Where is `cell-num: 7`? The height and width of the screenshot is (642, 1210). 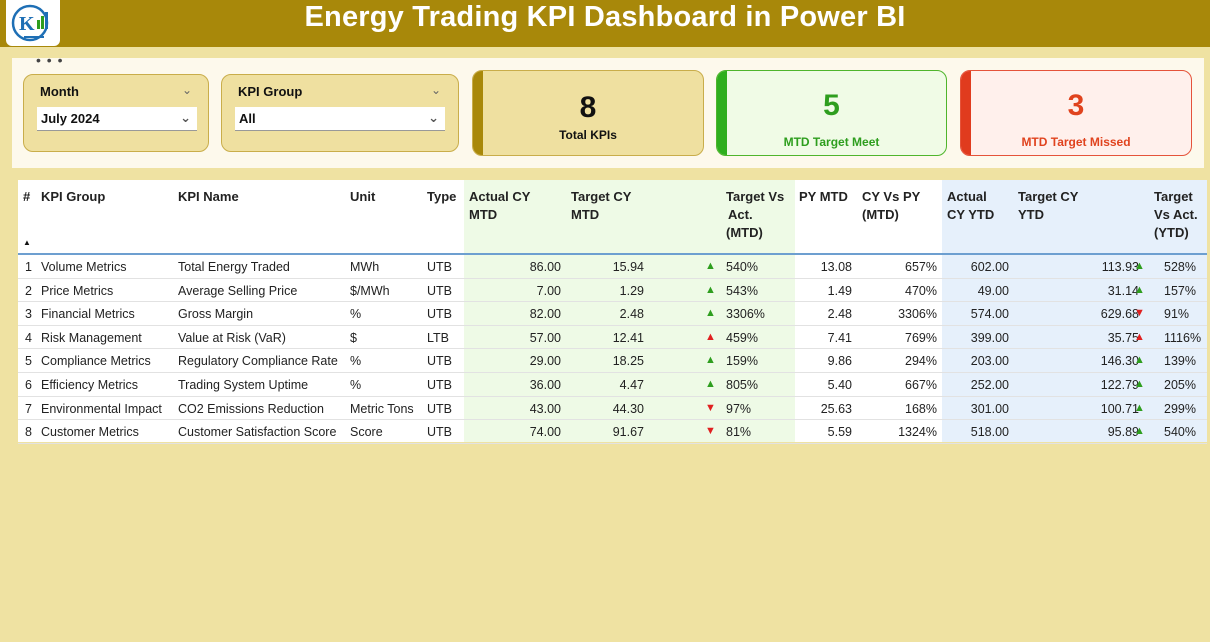
cell-num: 7 is located at coordinates (28, 408).